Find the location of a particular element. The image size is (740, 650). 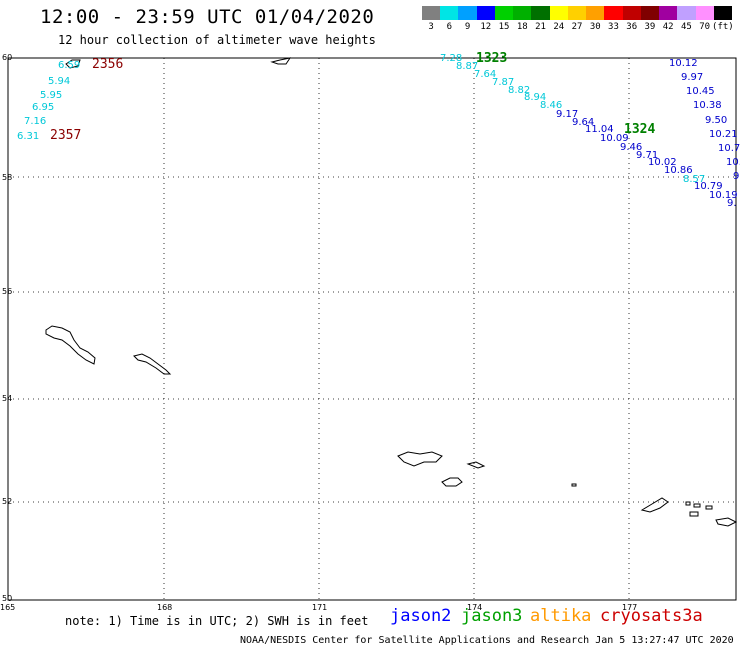

color-scale-label: 27 is located at coordinates (577, 27).